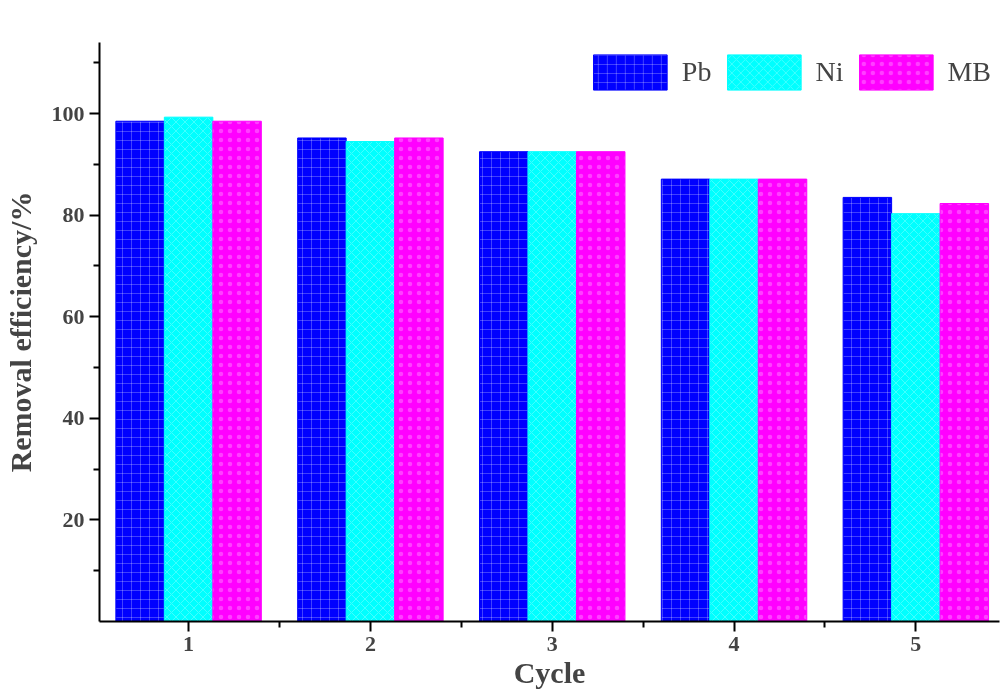  What do you see at coordinates (916, 643) in the screenshot?
I see `x-tick-label: 5` at bounding box center [916, 643].